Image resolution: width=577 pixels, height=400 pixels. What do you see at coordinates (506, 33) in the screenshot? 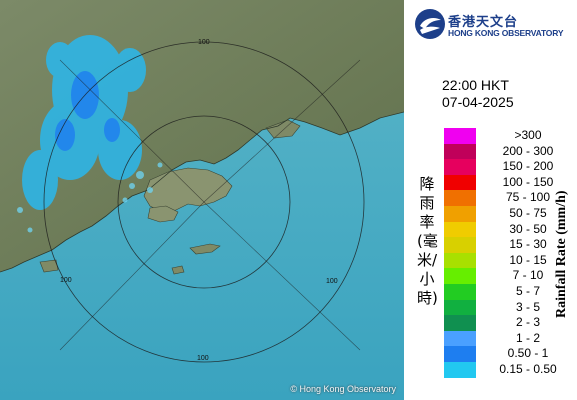
I see `agency-name-en: HONG KONG OBSERVATORY` at bounding box center [506, 33].